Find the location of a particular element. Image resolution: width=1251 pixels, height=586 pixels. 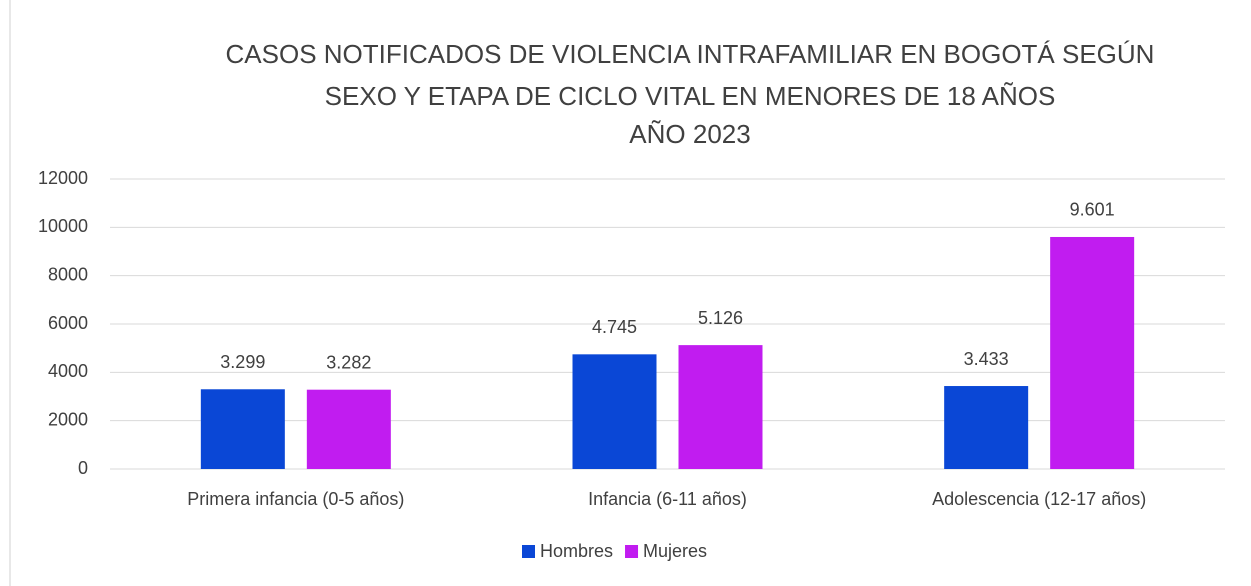

value-label: 9.601 is located at coordinates (1092, 210).